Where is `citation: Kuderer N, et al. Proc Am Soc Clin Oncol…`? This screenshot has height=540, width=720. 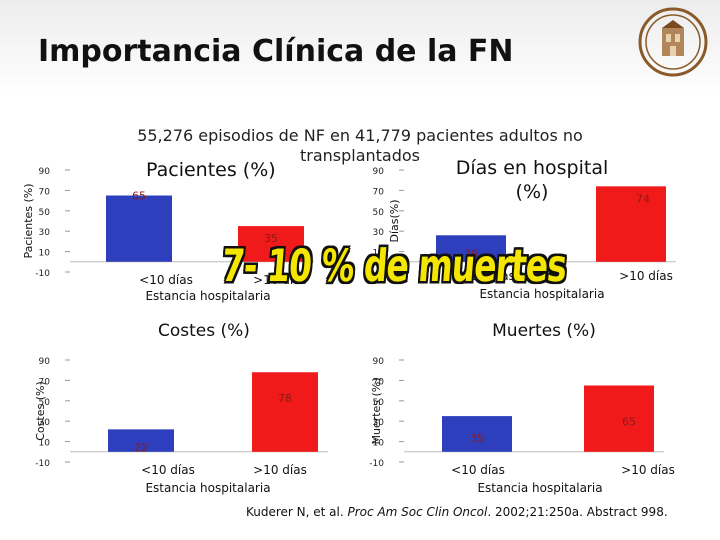 citation: Kuderer N, et al. Proc Am Soc Clin Oncol… is located at coordinates (457, 512).